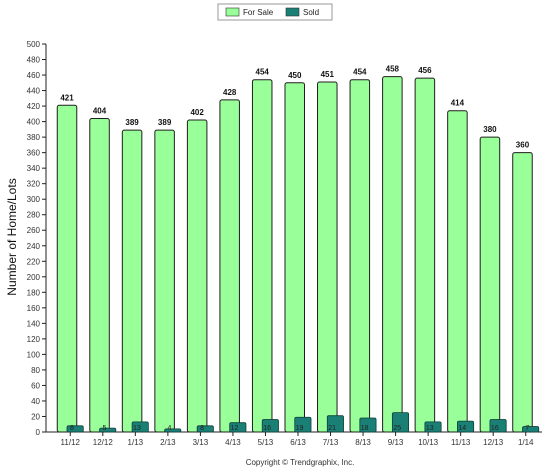 Image resolution: width=554 pixels, height=473 pixels. Describe the element at coordinates (34, 137) in the screenshot. I see `y-tick-label: 380` at that location.